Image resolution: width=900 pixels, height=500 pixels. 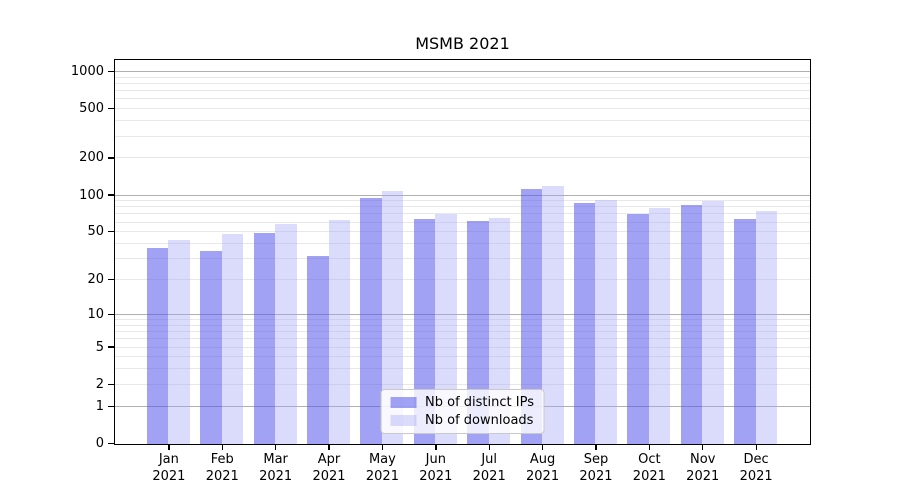 What do you see at coordinates (91, 158) in the screenshot?
I see `y-tick-label: 200` at bounding box center [91, 158].